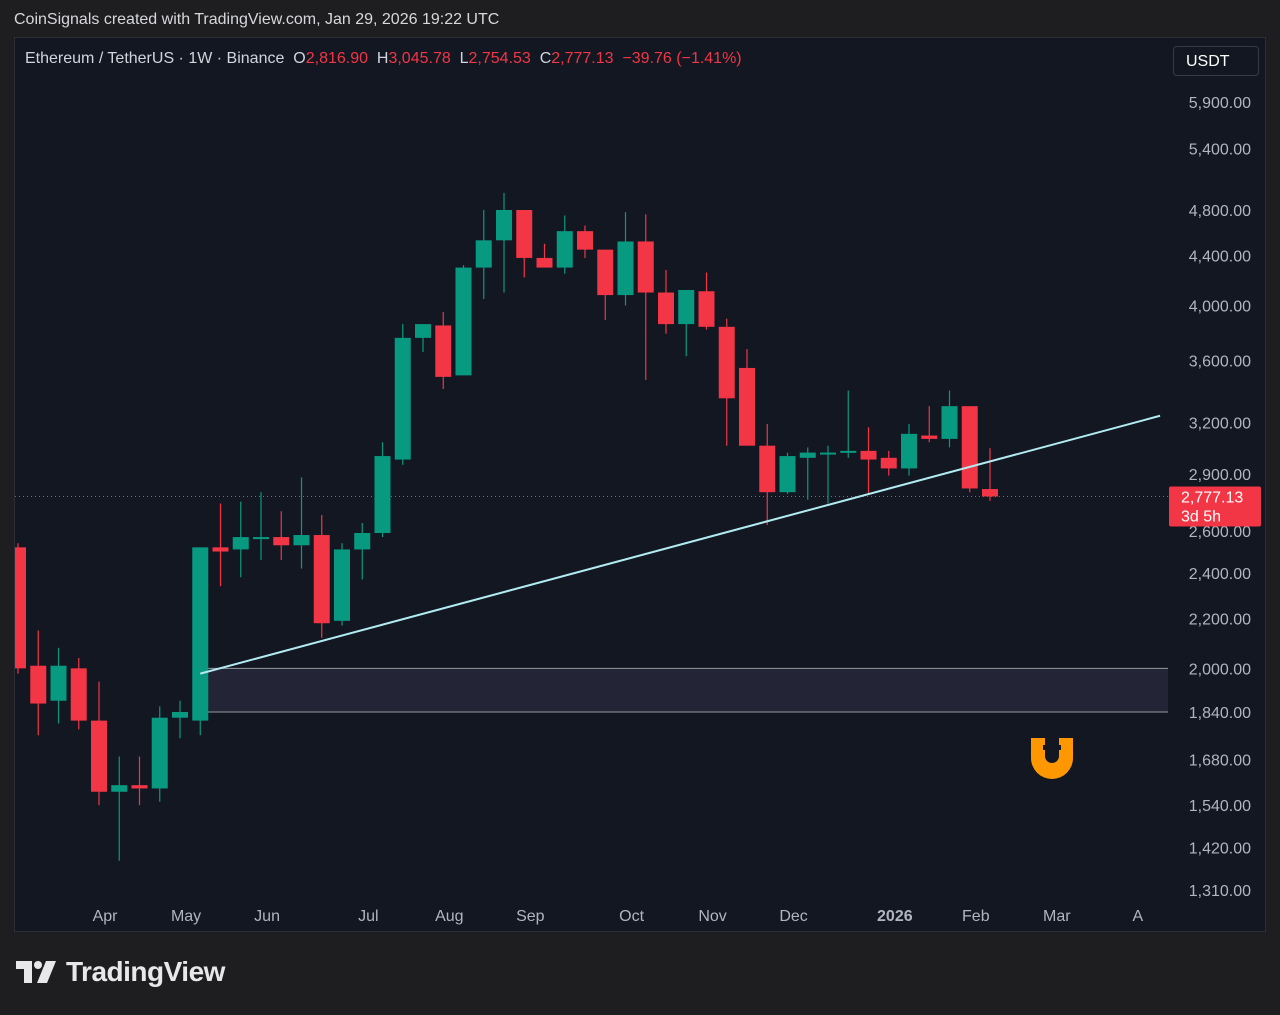 The width and height of the screenshot is (1280, 1015). I want to click on price-tag-layer: 2,777.13 3d 5h, so click(1215, 506).